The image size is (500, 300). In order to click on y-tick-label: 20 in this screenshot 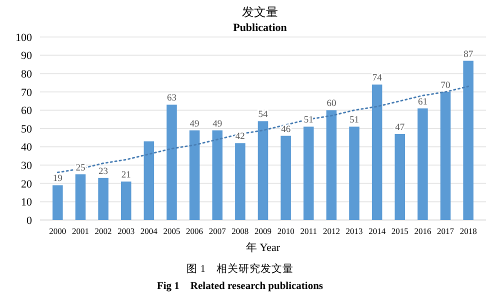, I will do `click(26, 184)`.